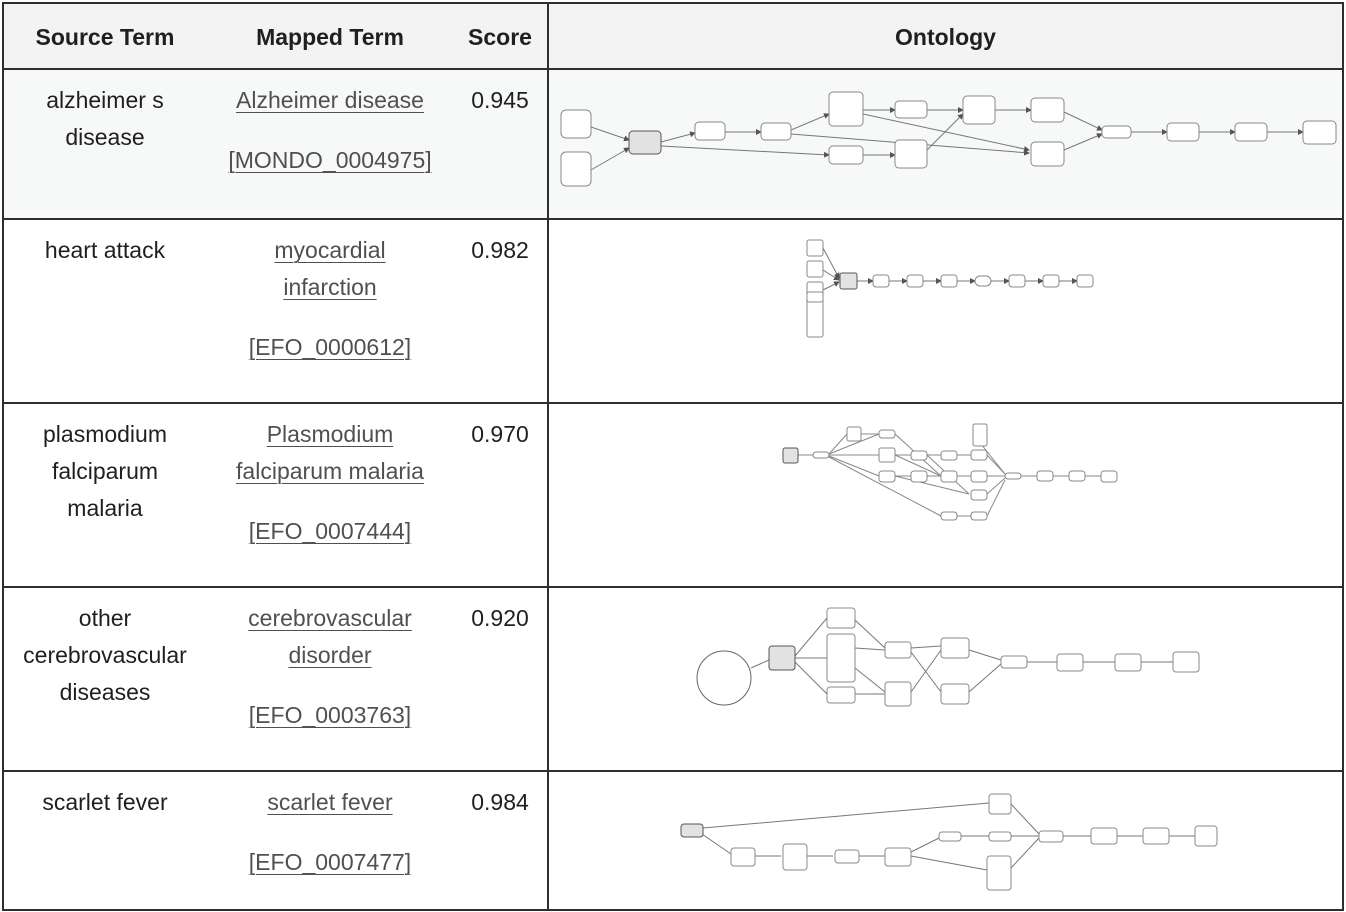  I want to click on source-term-line: scarlet fever, so click(105, 802).